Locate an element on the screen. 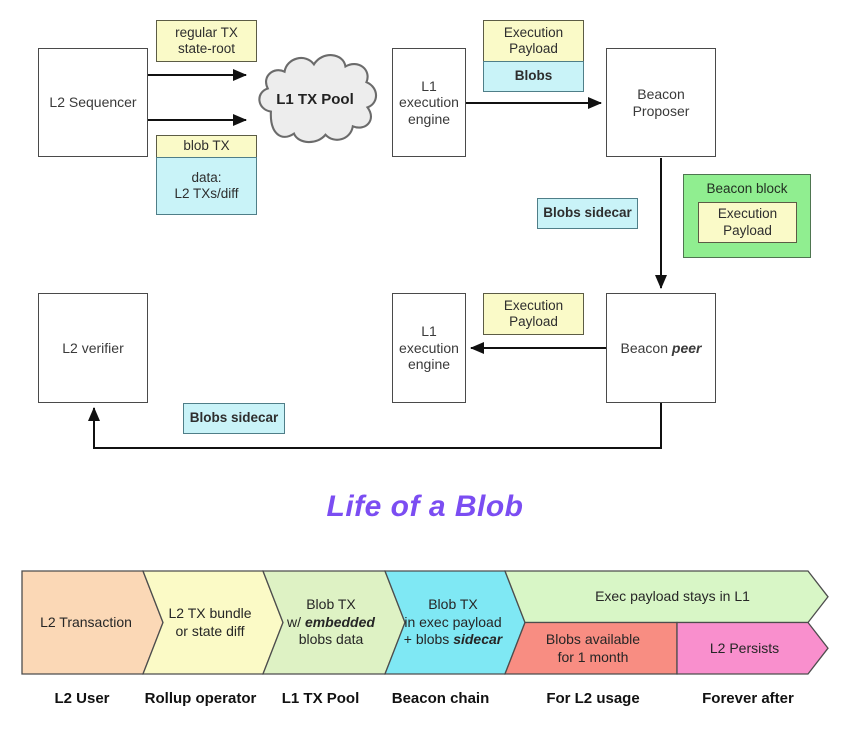 This screenshot has height=739, width=867. l2-sequencer-box: L2 Sequencer is located at coordinates (93, 102).